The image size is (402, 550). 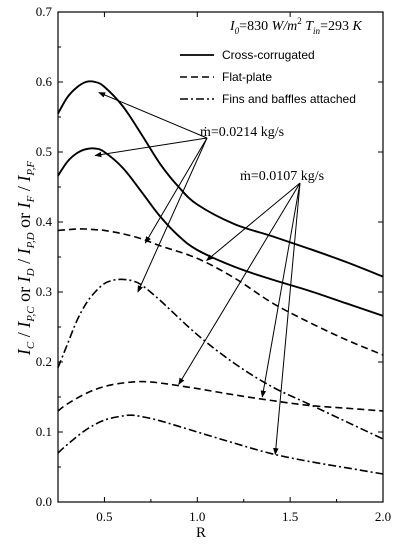 I want to click on y-axis-label: IC / IP,C or ID / IP,D or IF / IP,F, so click(x=25, y=259).